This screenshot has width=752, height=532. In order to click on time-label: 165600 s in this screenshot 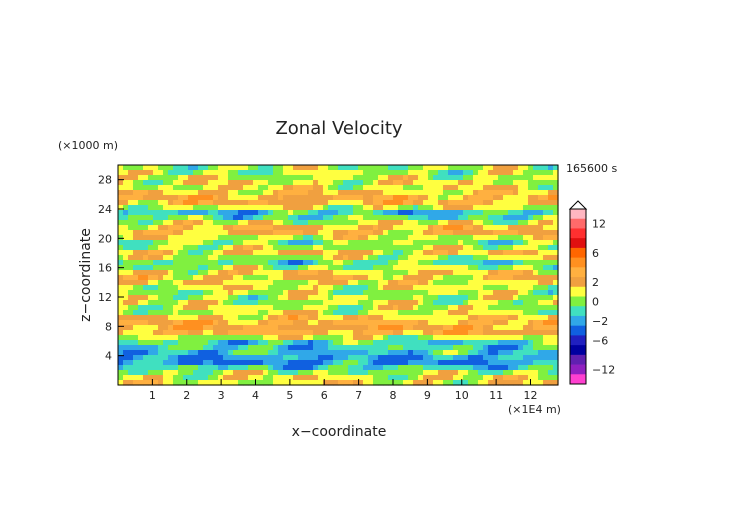, I will do `click(591, 168)`.